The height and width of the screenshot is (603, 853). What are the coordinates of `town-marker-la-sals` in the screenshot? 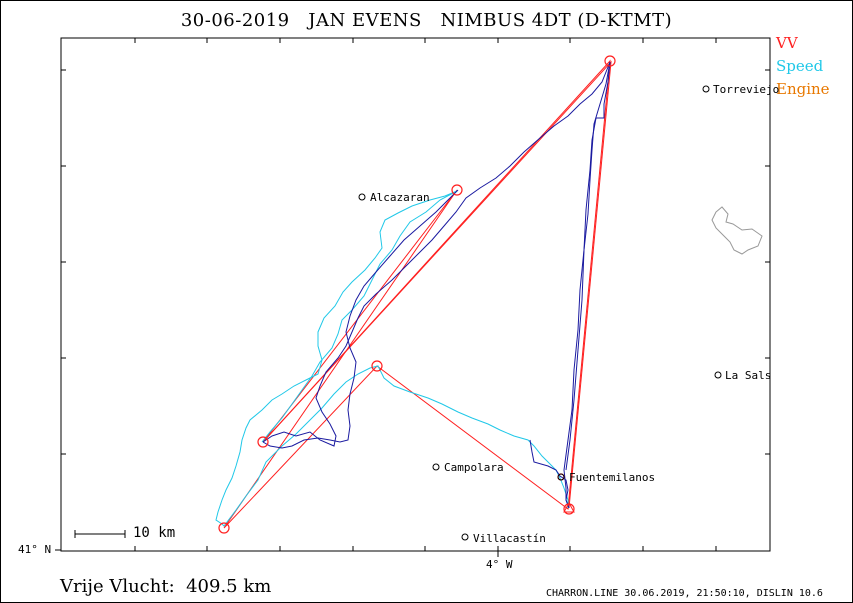 It's located at (718, 375).